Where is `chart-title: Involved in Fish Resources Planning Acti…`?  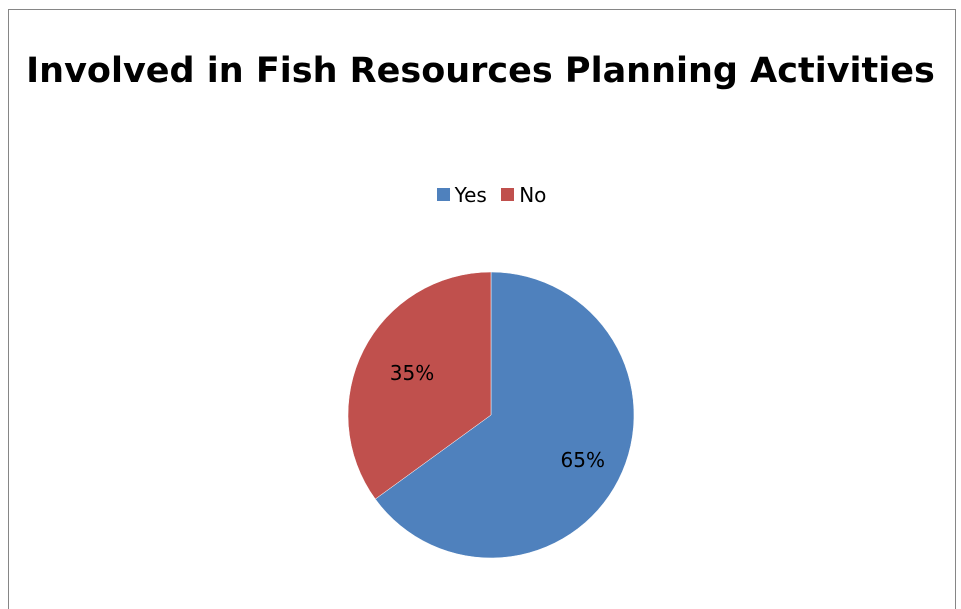 chart-title: Involved in Fish Resources Planning Acti… is located at coordinates (480, 71).